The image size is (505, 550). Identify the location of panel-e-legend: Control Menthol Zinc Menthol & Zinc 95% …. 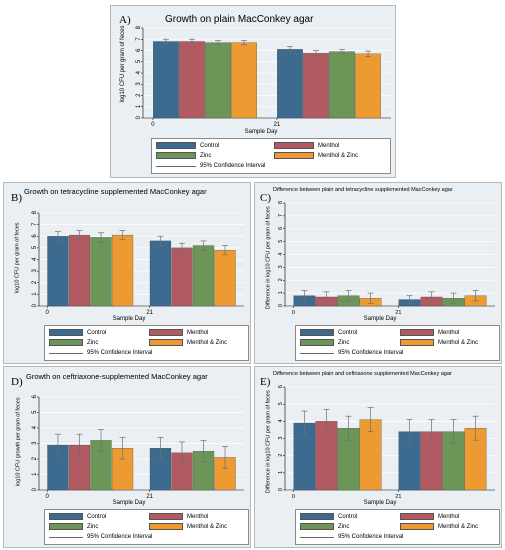
(397, 527).